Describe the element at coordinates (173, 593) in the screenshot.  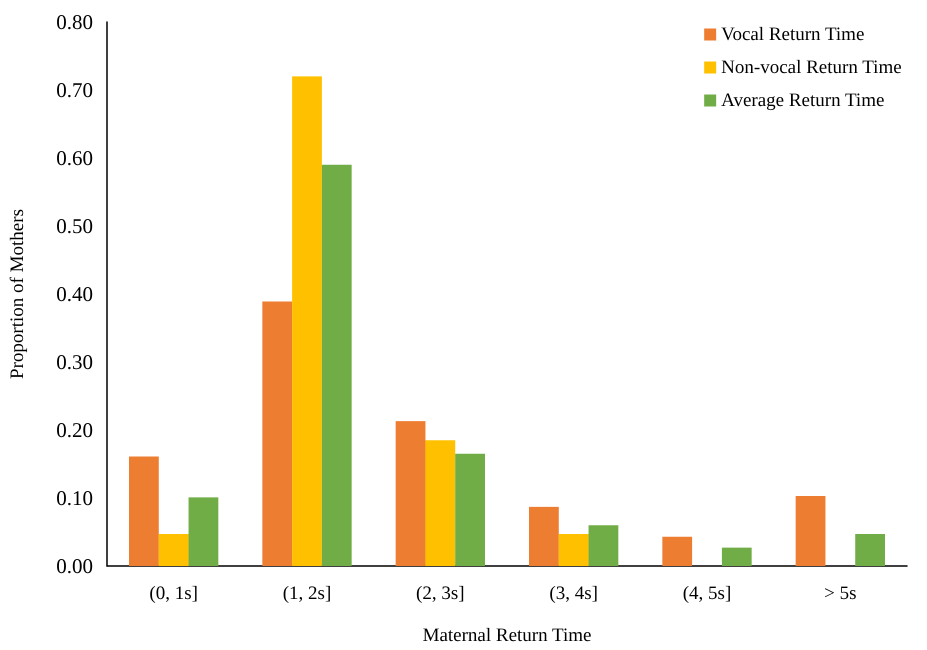
I see `x-tick-label: (0, 1s]` at that location.